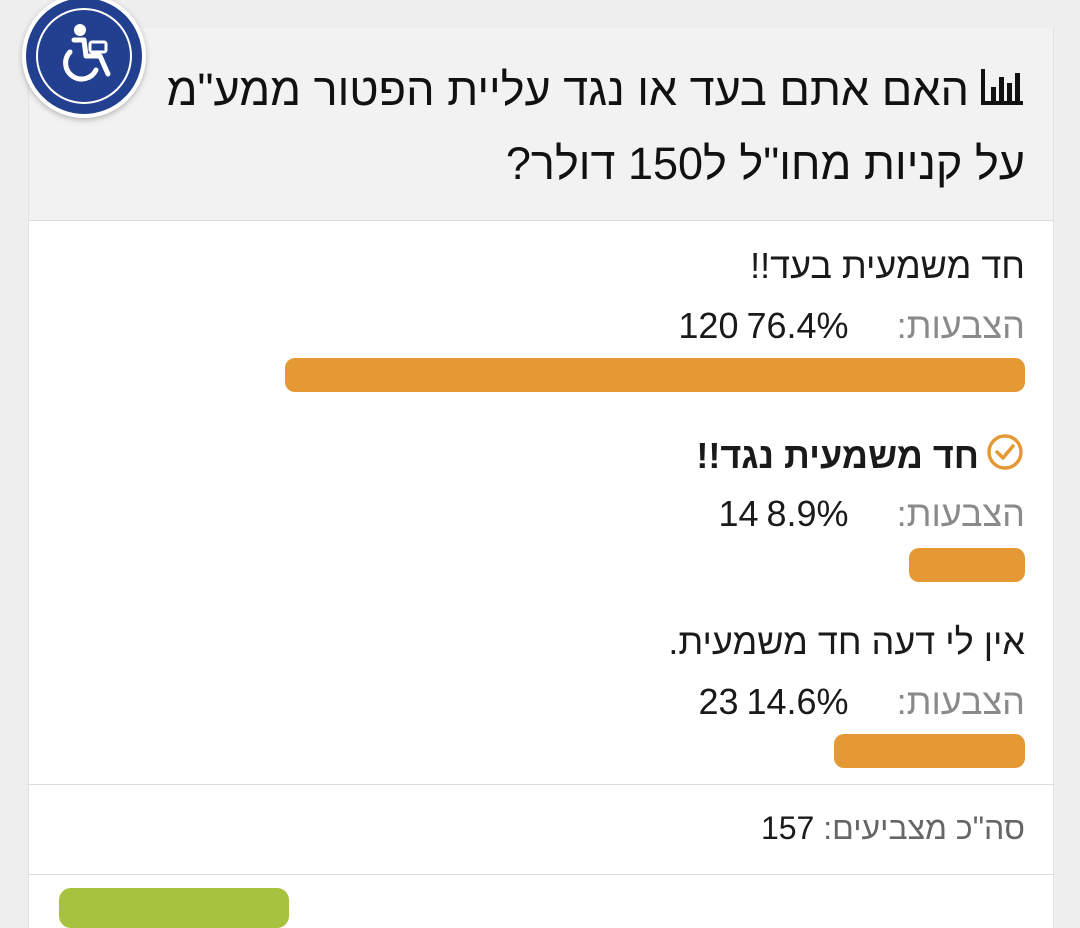 The image size is (1080, 928). I want to click on option-label: חד משמעית בעד!!, so click(887, 265).